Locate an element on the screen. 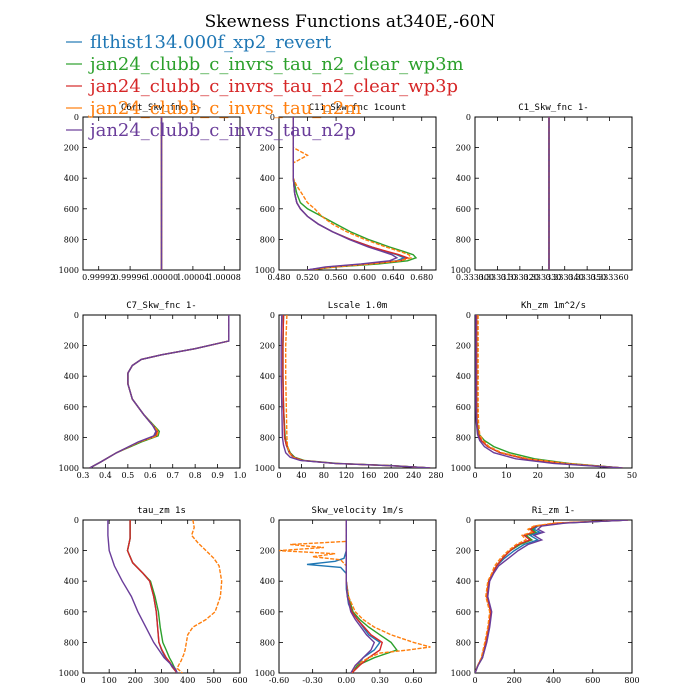 The image size is (700, 700). x-tick-label: 0.30 is located at coordinates (380, 680).